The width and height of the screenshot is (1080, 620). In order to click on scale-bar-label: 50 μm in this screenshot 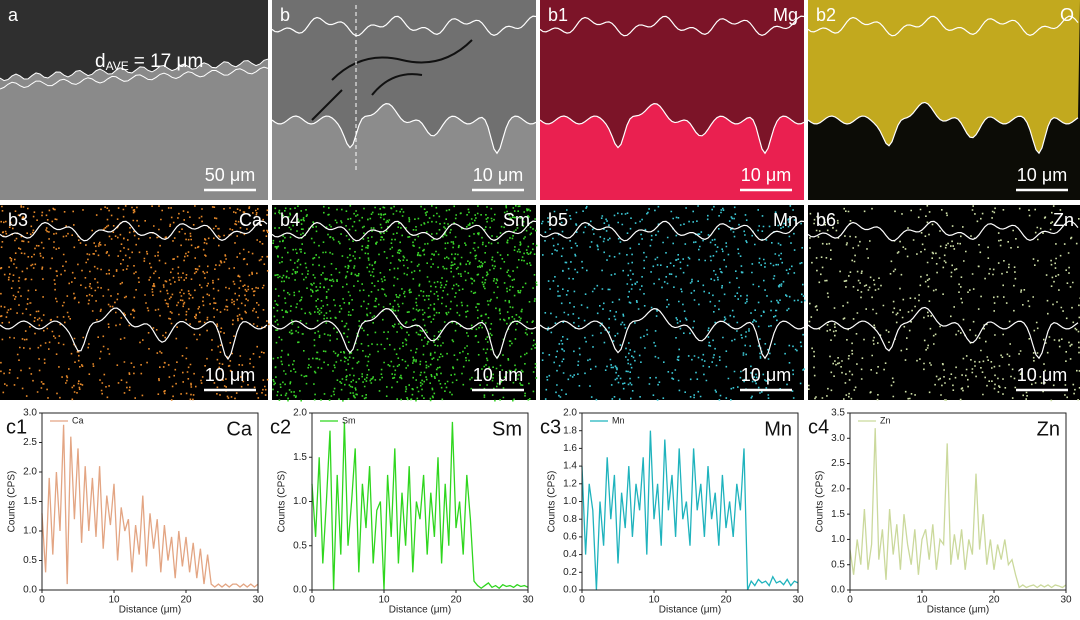, I will do `click(230, 175)`.